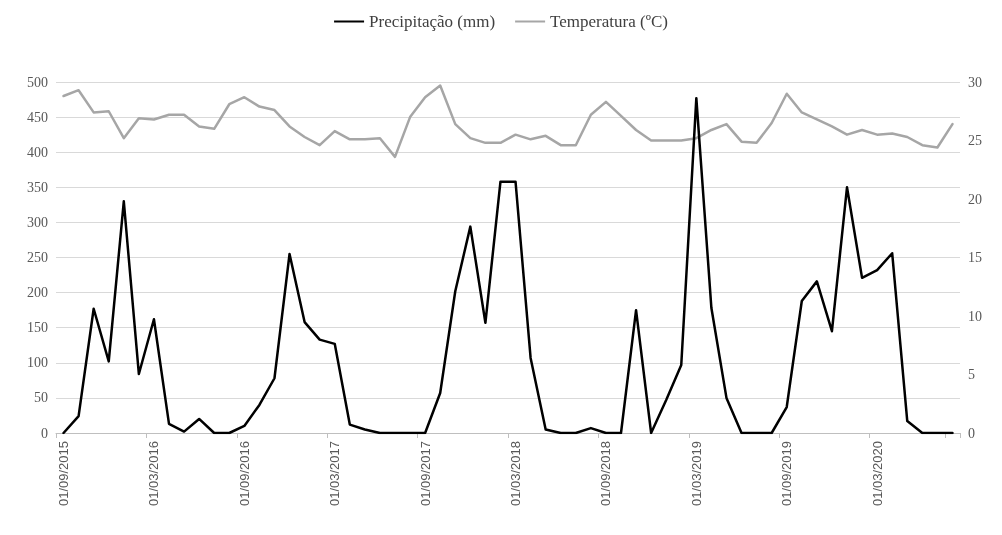 This screenshot has height=535, width=1002. What do you see at coordinates (975, 140) in the screenshot?
I see `y2-tick-label: 25` at bounding box center [975, 140].